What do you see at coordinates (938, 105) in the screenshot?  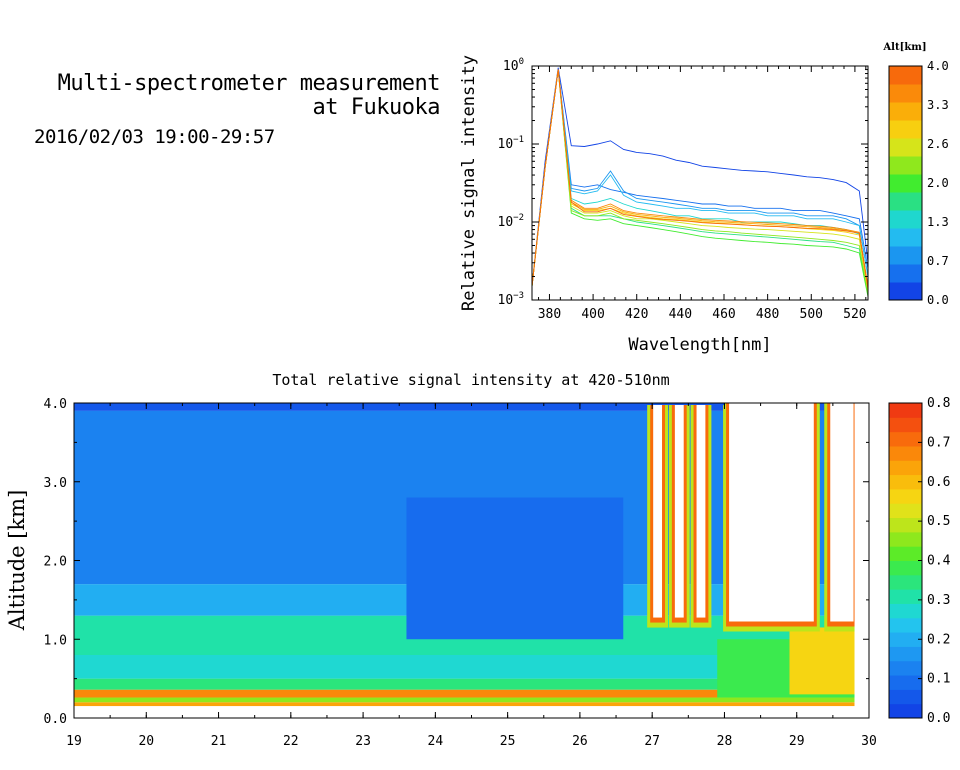 I see `altitude-colorbar-tick-label: 3.3` at bounding box center [938, 105].